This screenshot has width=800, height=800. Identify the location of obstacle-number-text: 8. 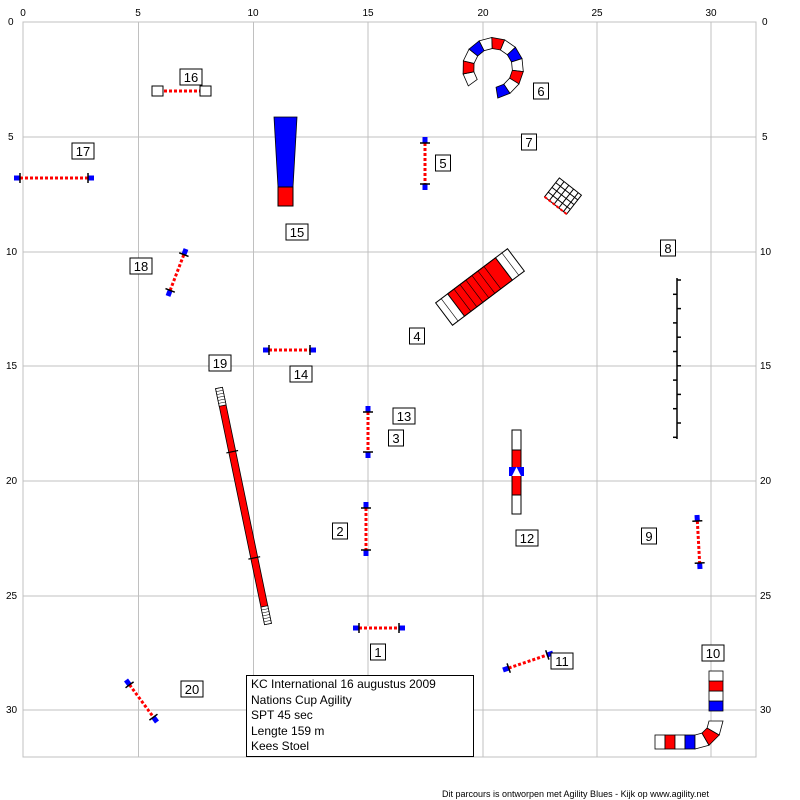
(667, 248).